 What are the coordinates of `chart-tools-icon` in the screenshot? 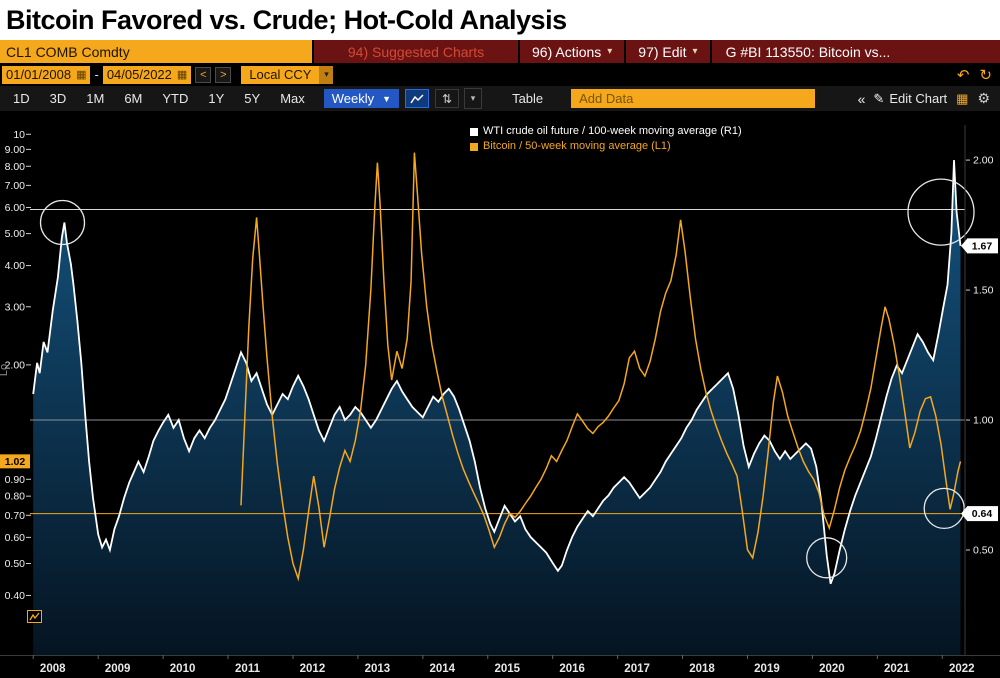 It's located at (34, 616).